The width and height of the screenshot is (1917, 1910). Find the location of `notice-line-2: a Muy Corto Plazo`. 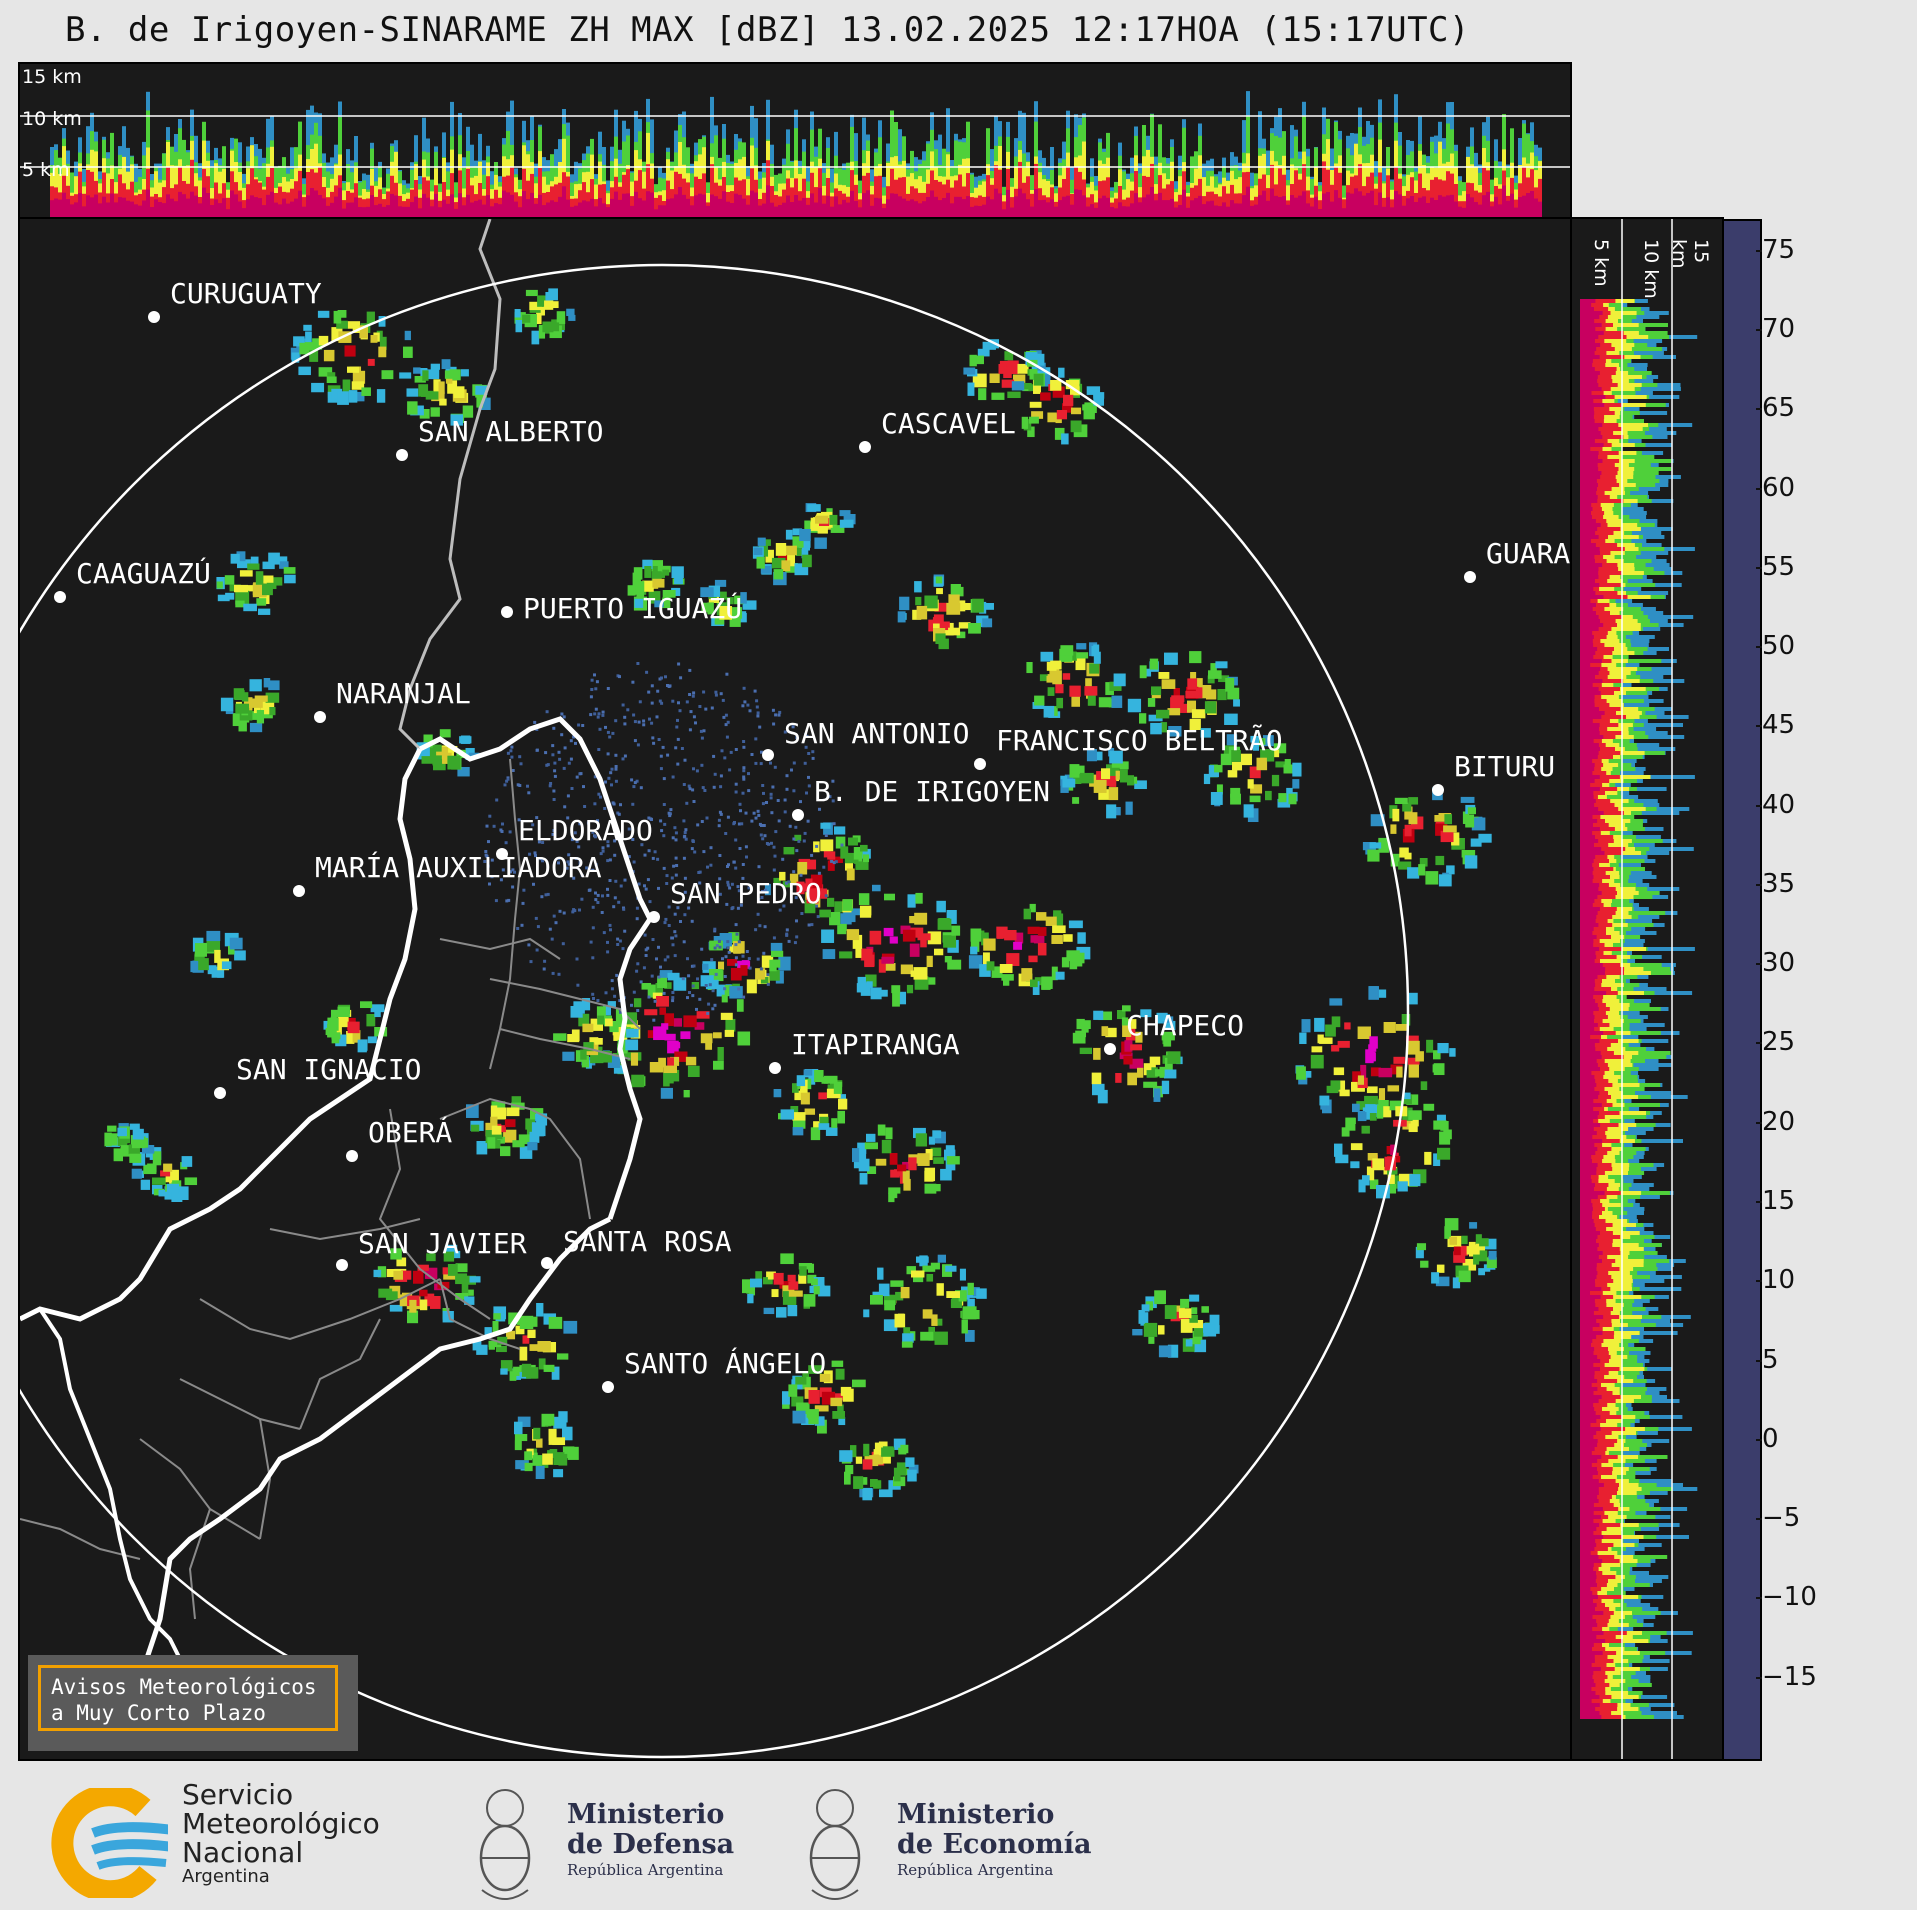

notice-line-2: a Muy Corto Plazo is located at coordinates (193, 1713).